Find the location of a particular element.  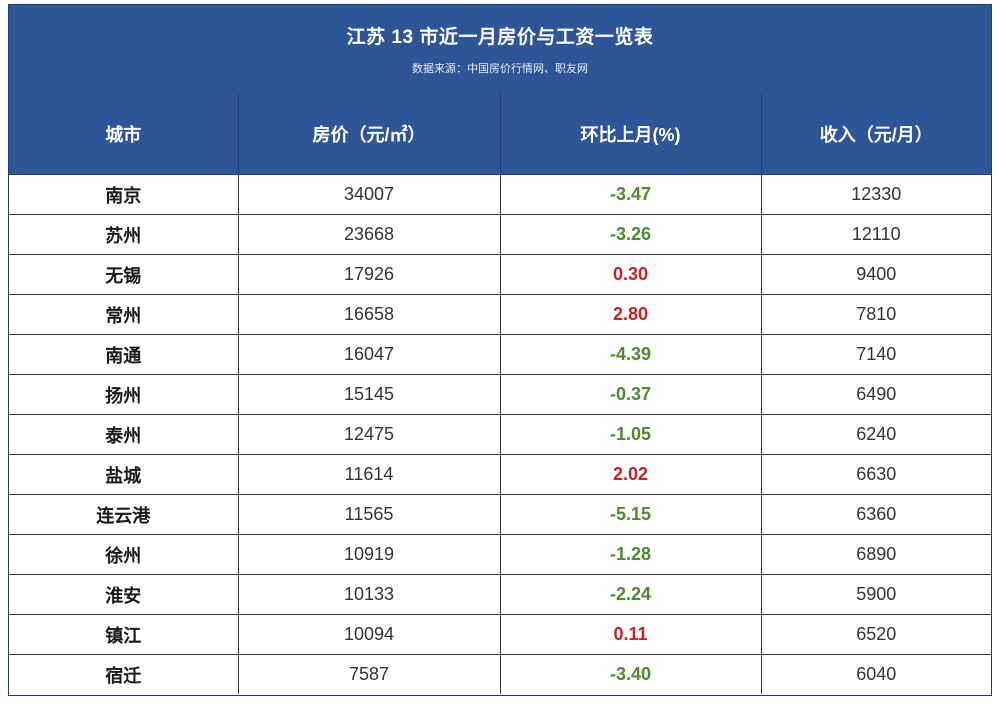

city-cell: 宿迁 is located at coordinates (124, 674).